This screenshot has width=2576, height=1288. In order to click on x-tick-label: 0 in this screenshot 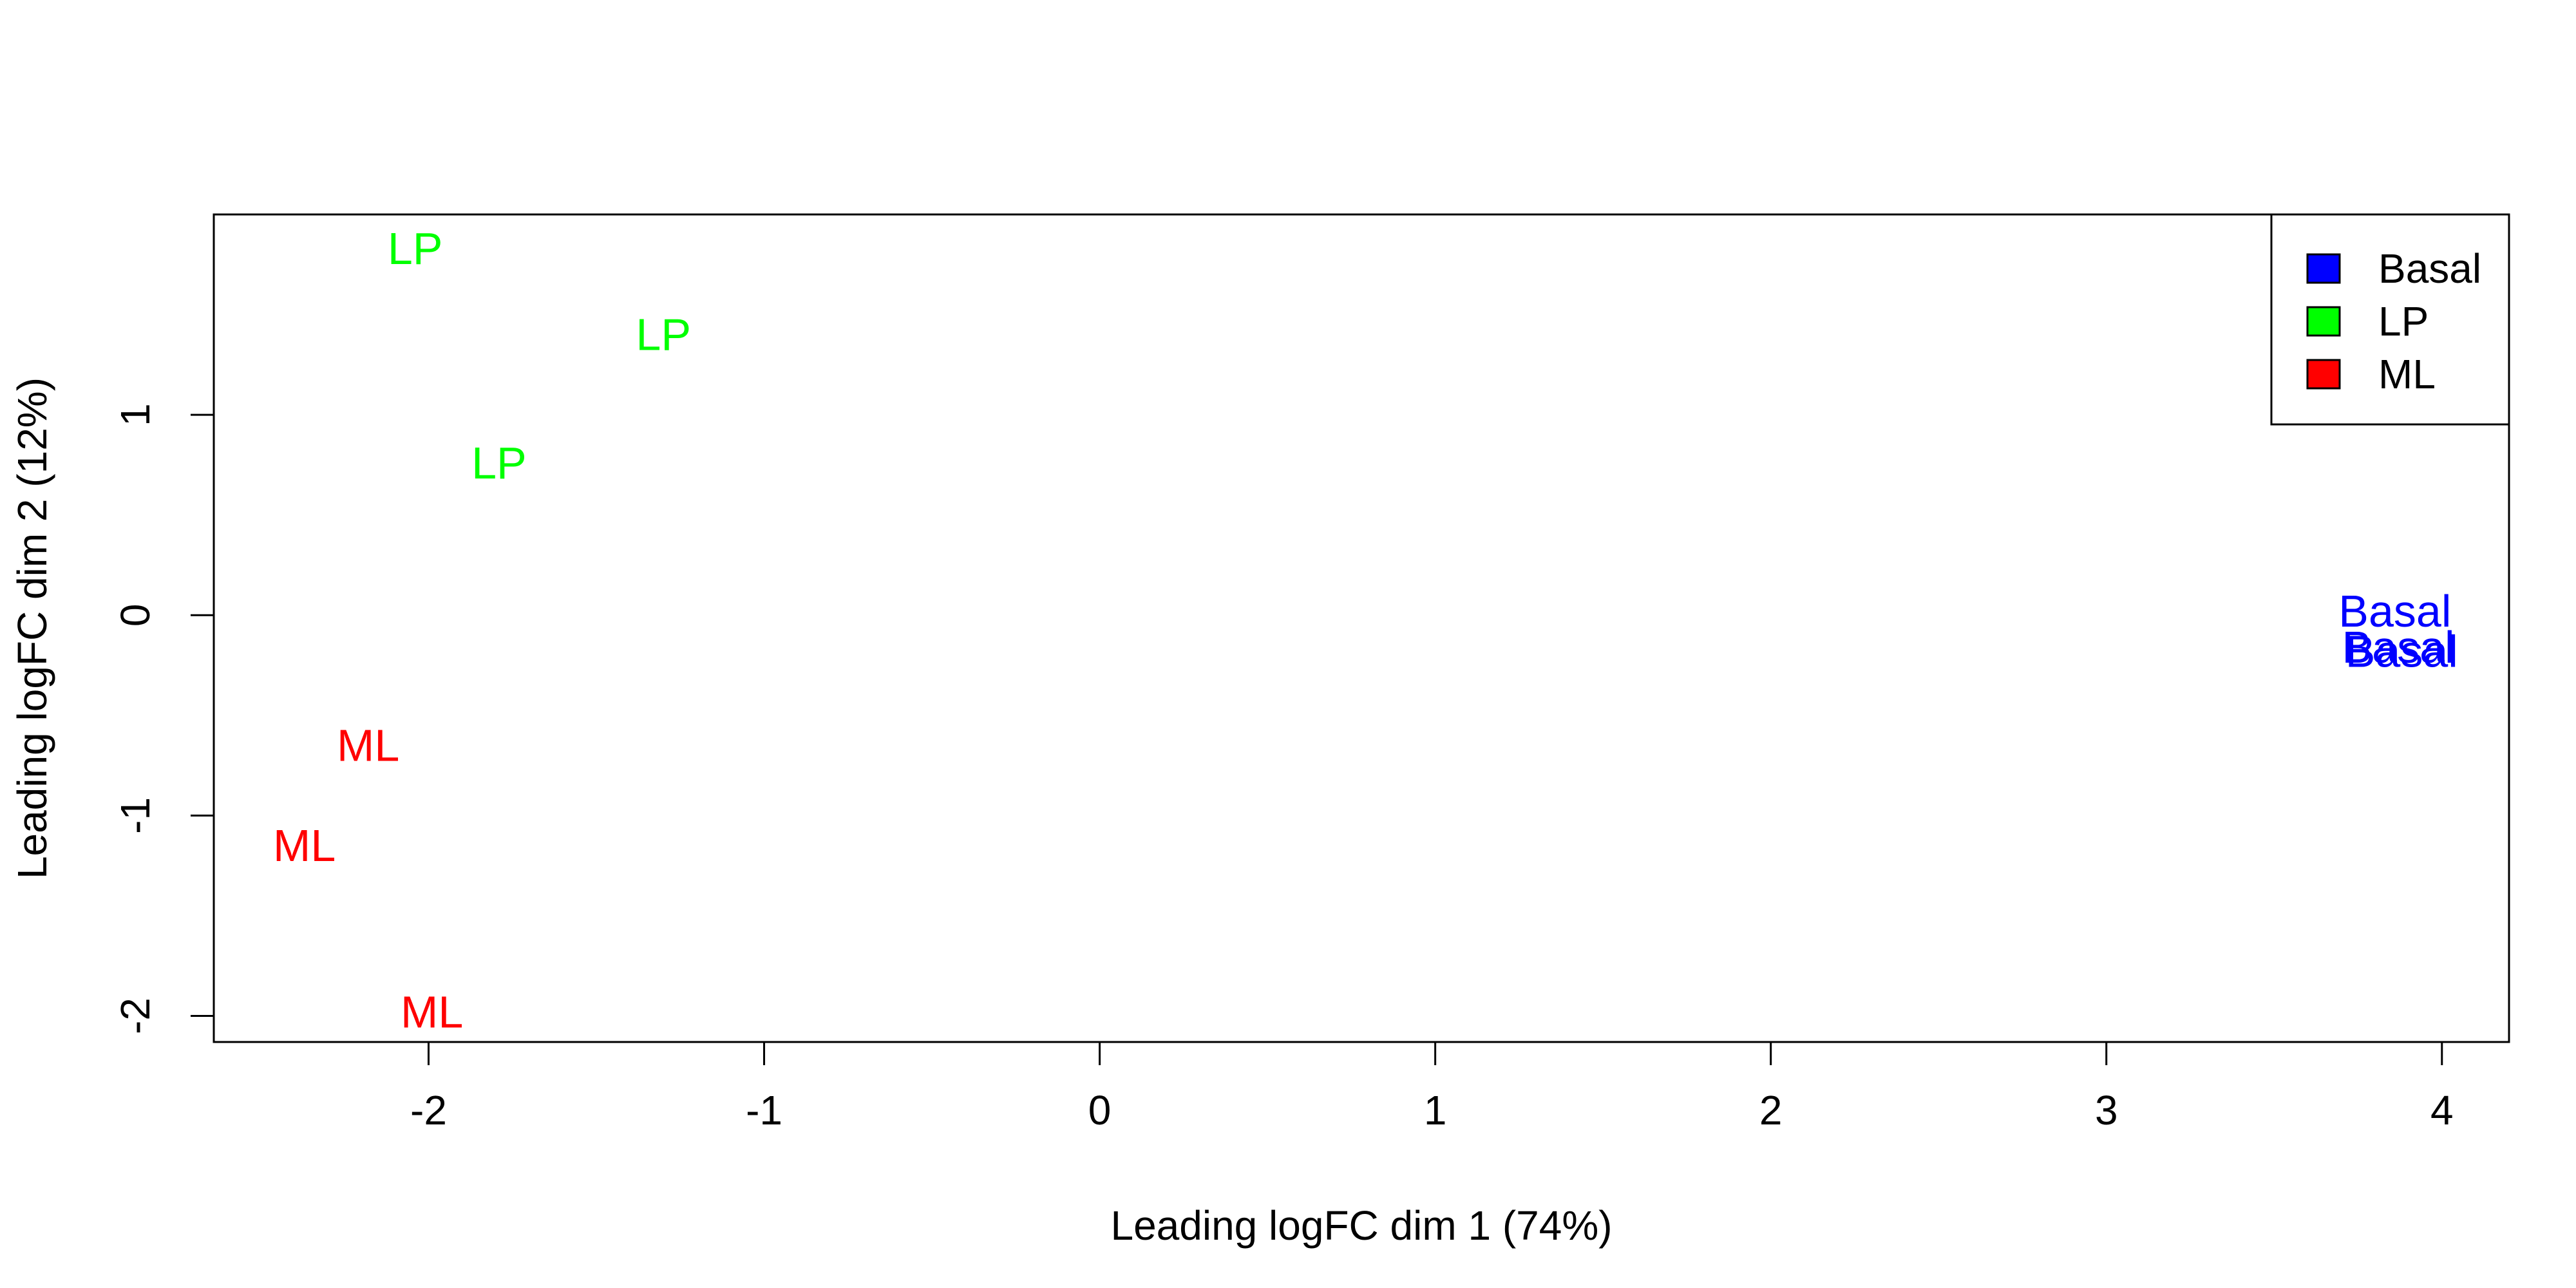, I will do `click(1100, 1110)`.